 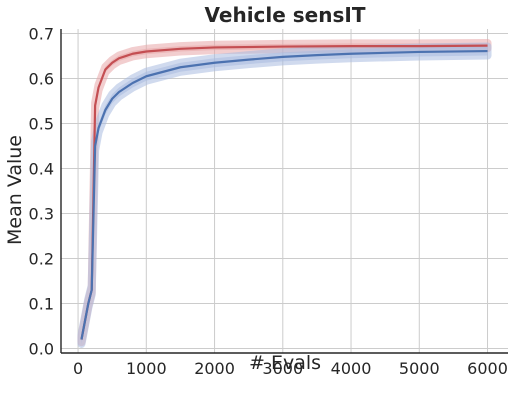 I want to click on x-axis-label: # Evals, so click(x=285, y=363).